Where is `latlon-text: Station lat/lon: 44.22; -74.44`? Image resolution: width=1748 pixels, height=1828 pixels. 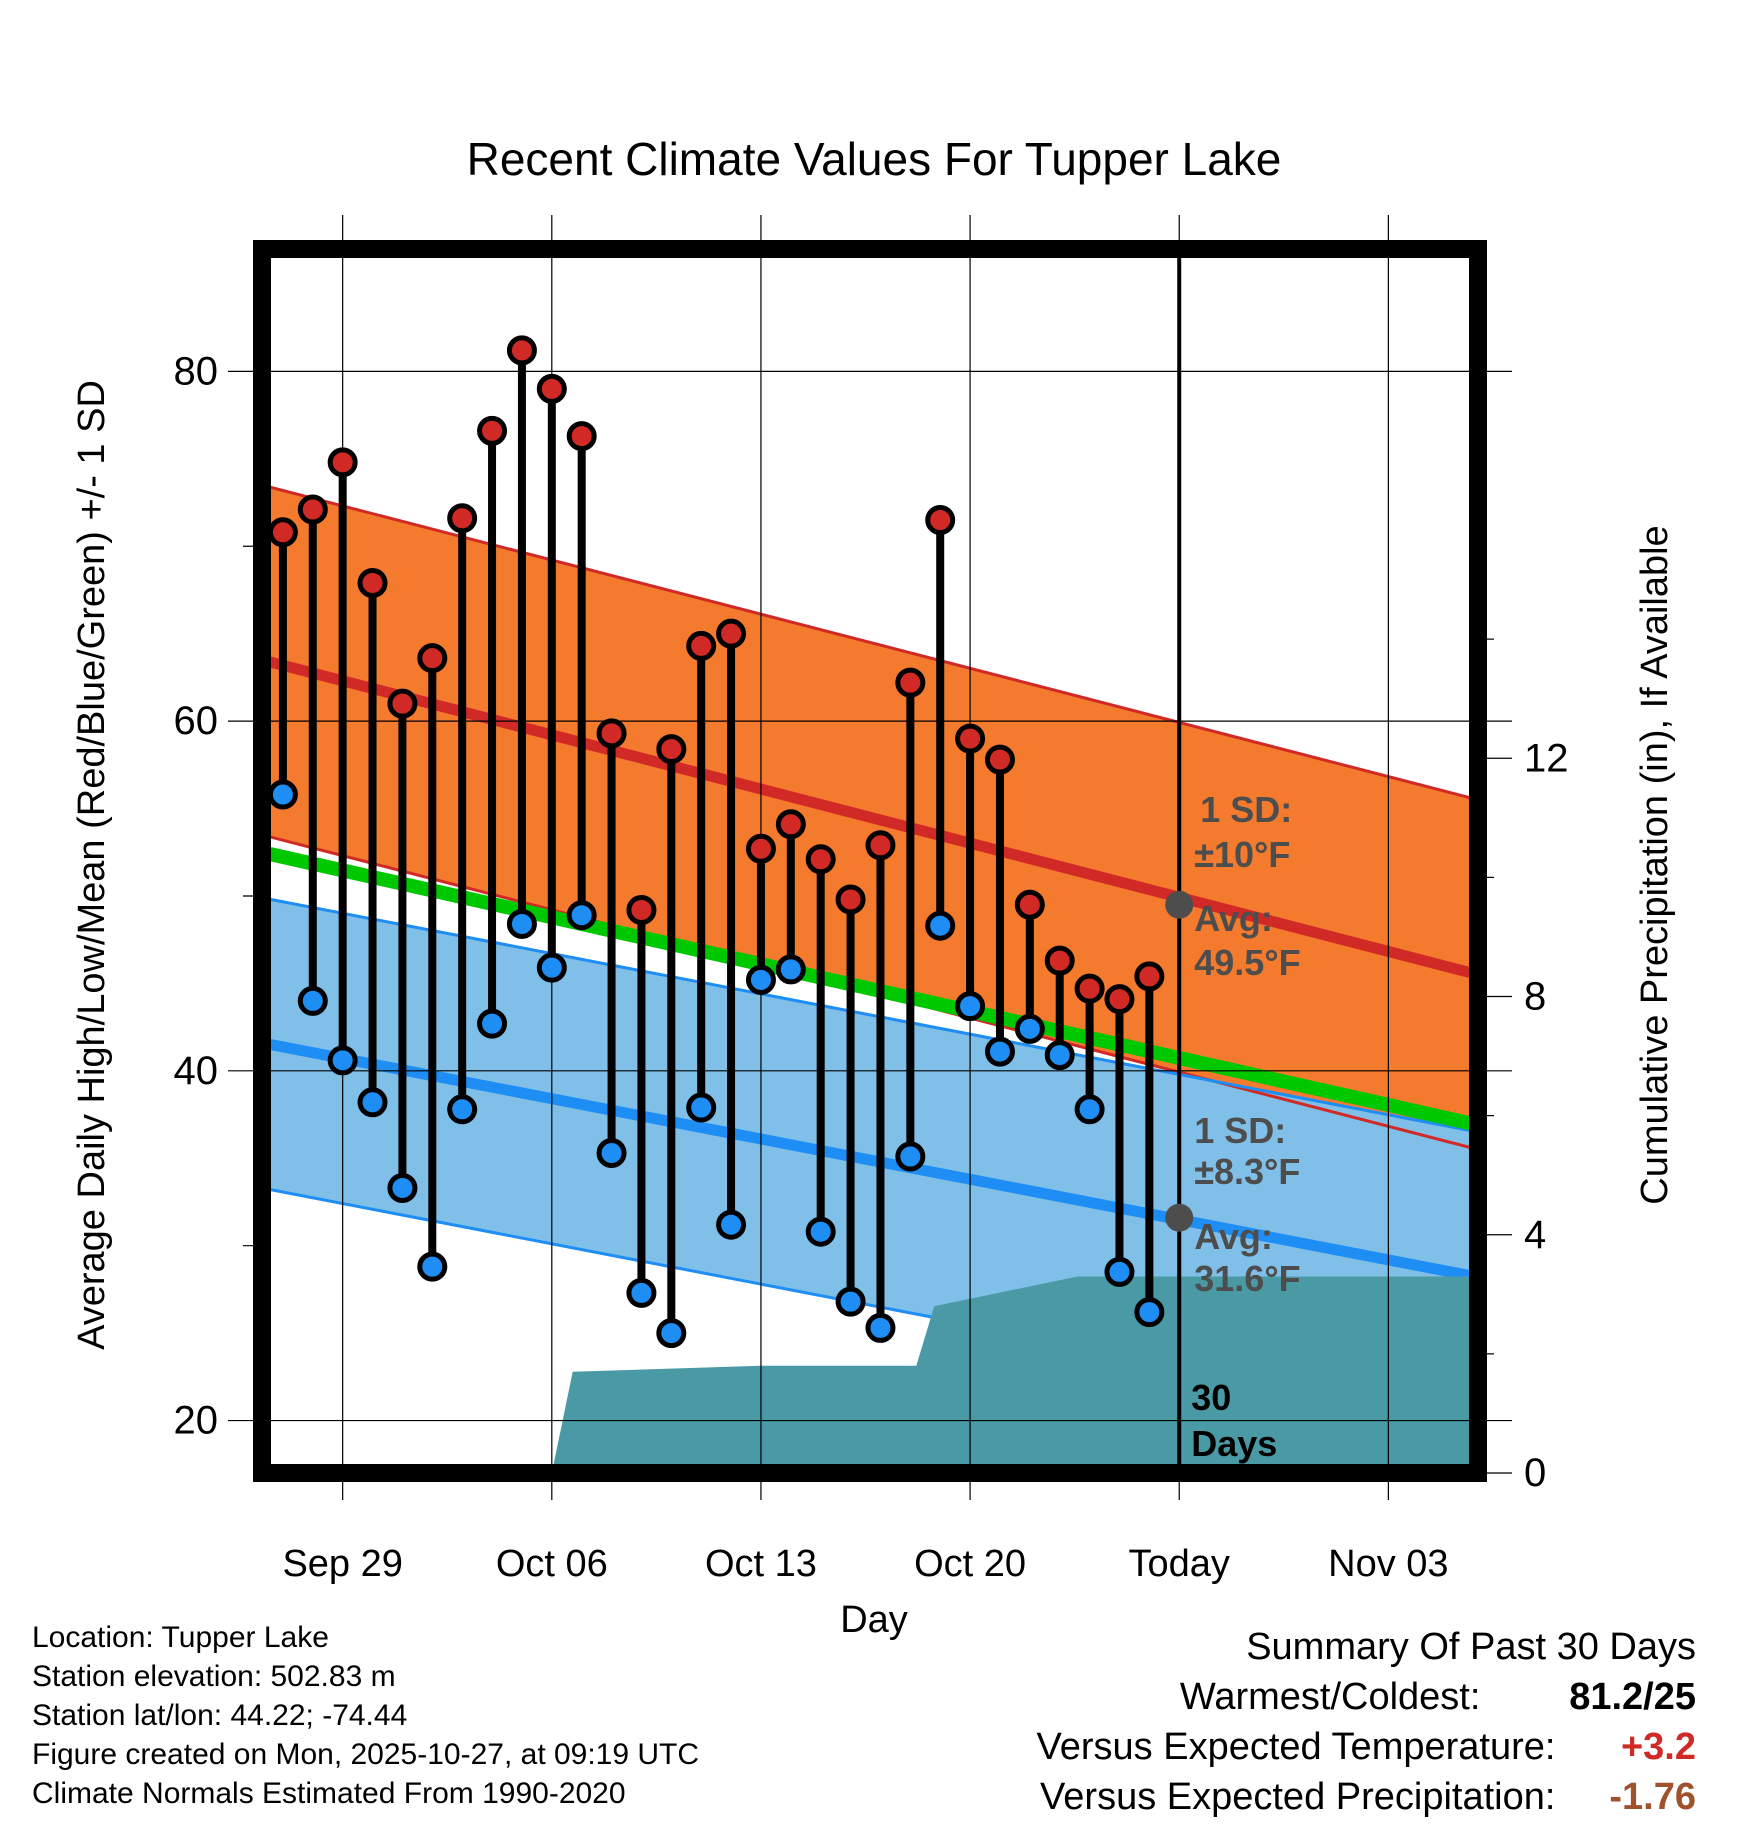
latlon-text: Station lat/lon: 44.22; -74.44 is located at coordinates (220, 1715).